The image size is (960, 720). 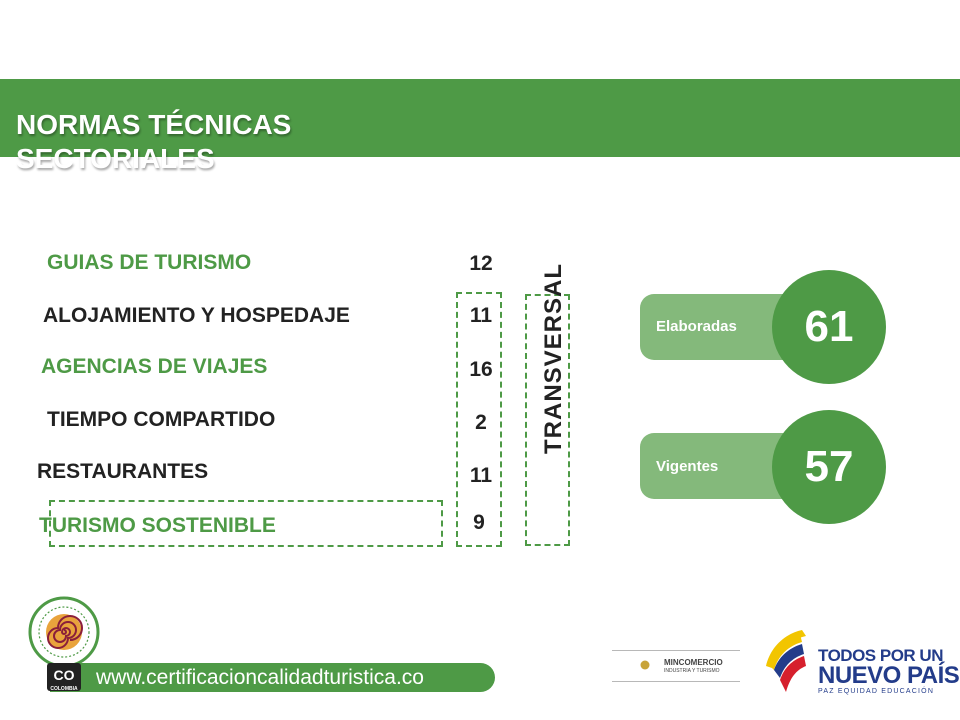 What do you see at coordinates (829, 467) in the screenshot?
I see `vigentes-value: 57` at bounding box center [829, 467].